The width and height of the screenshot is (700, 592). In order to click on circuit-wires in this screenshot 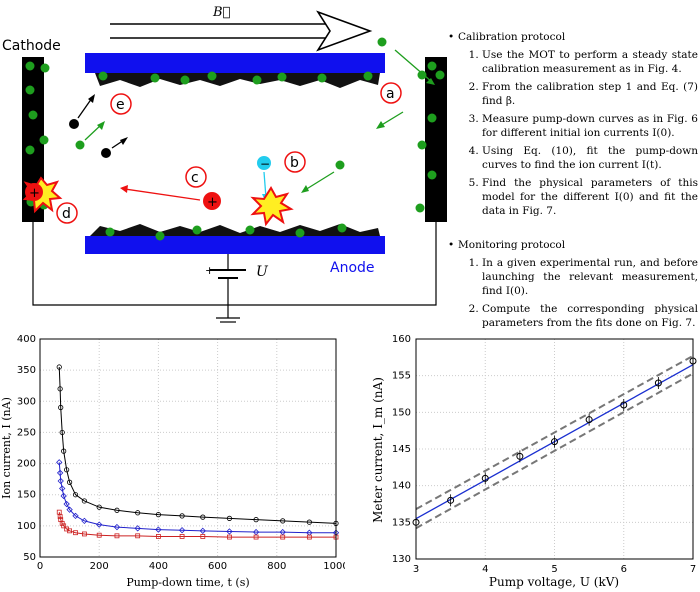, I will do `click(234, 272)`.